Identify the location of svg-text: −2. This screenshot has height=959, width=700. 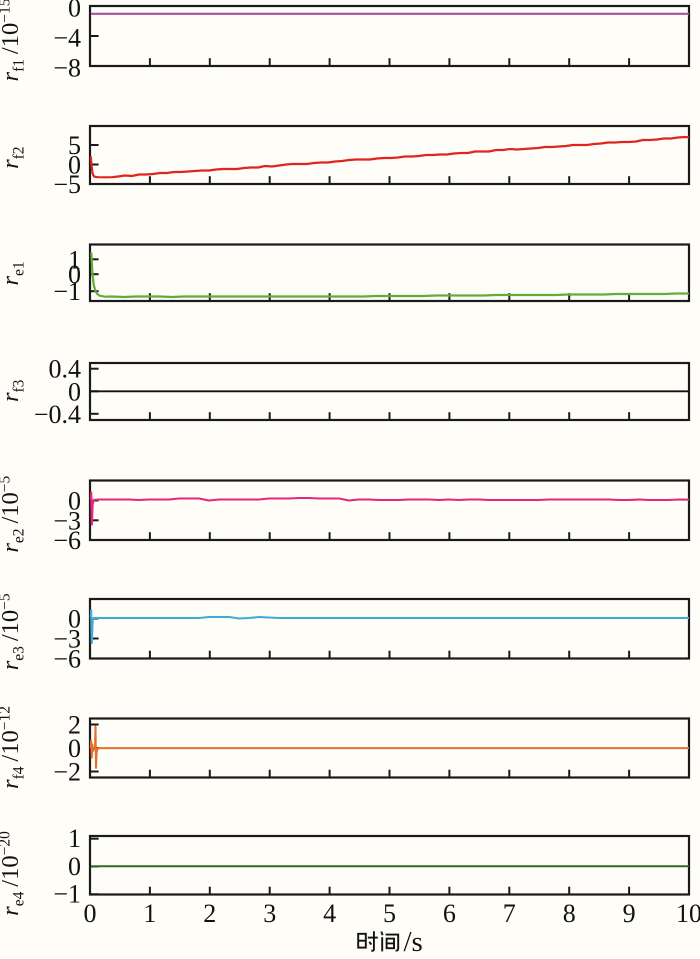
(67, 772).